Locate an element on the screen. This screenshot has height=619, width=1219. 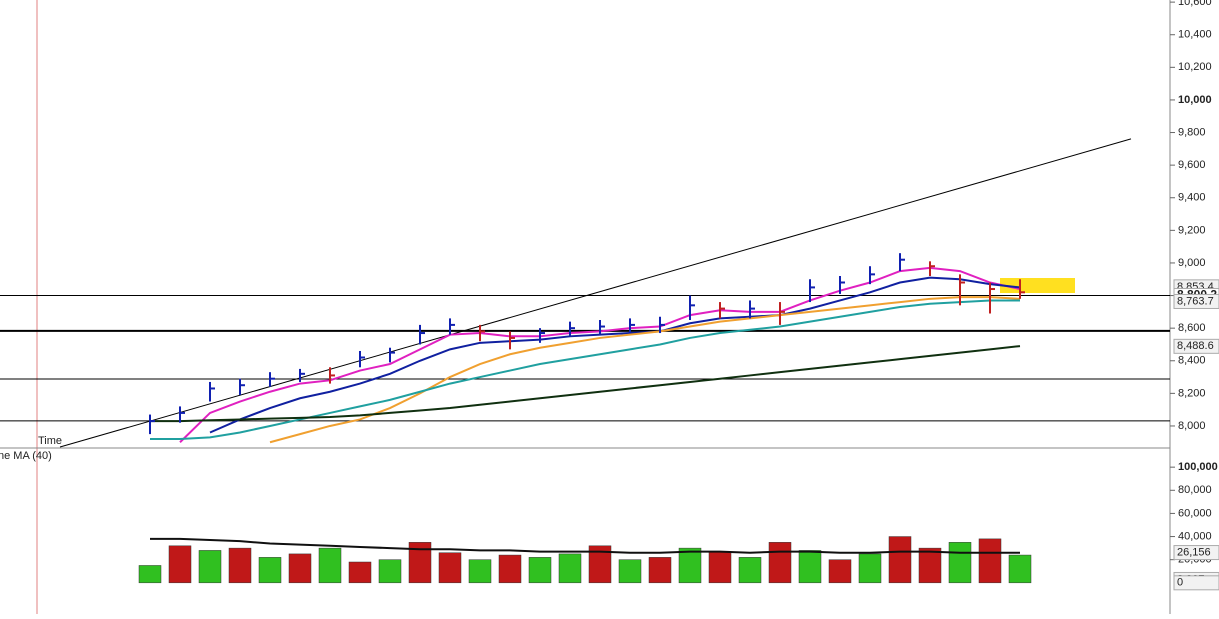
volume-ma is located at coordinates (585, 545).